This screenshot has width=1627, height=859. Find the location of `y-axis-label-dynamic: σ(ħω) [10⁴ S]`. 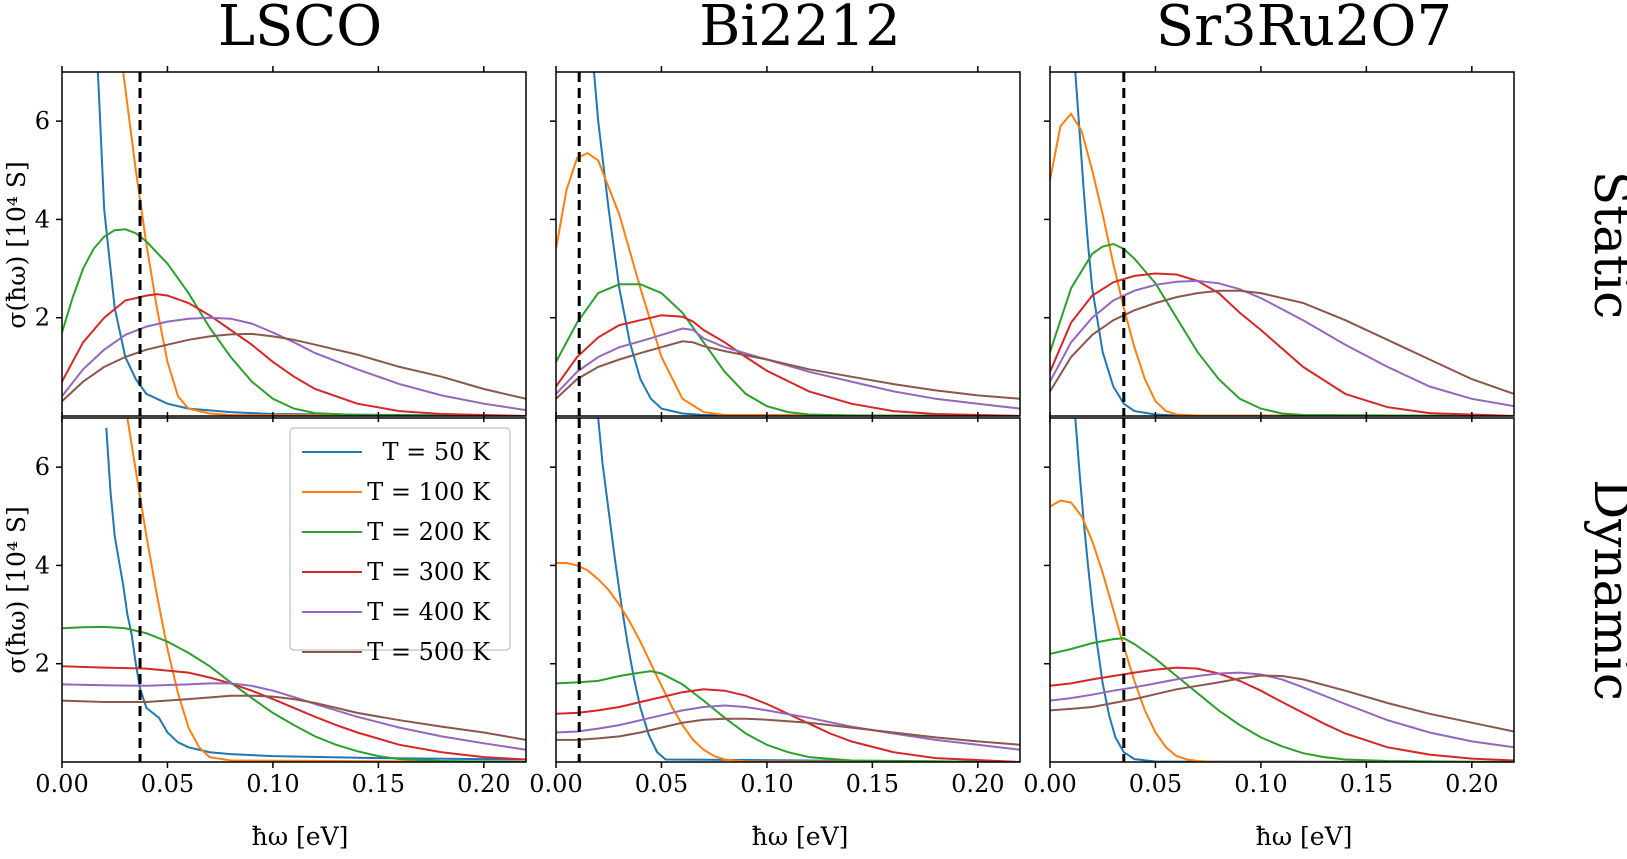

y-axis-label-dynamic: σ(ħω) [10⁴ S] is located at coordinates (16, 589).